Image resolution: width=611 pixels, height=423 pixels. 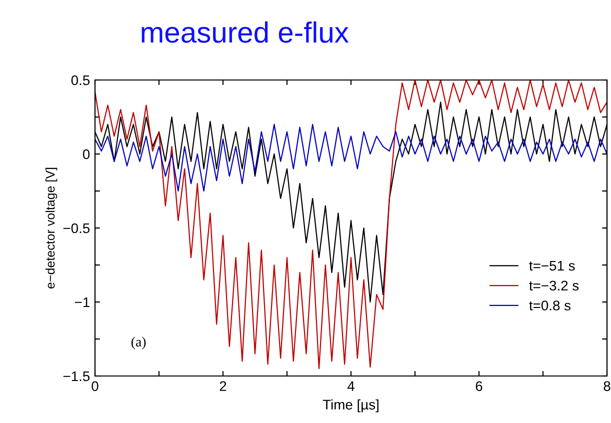 I want to click on y-tick-label: 0.5, so click(x=80, y=80).